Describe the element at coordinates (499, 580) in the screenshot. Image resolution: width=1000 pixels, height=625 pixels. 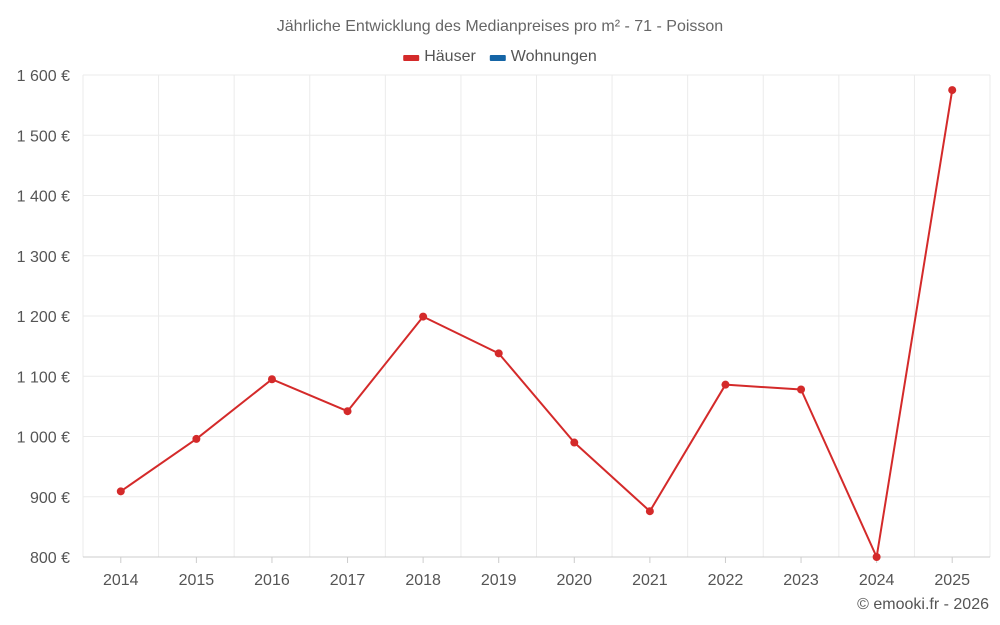
I see `x-tick-label: 2019` at that location.